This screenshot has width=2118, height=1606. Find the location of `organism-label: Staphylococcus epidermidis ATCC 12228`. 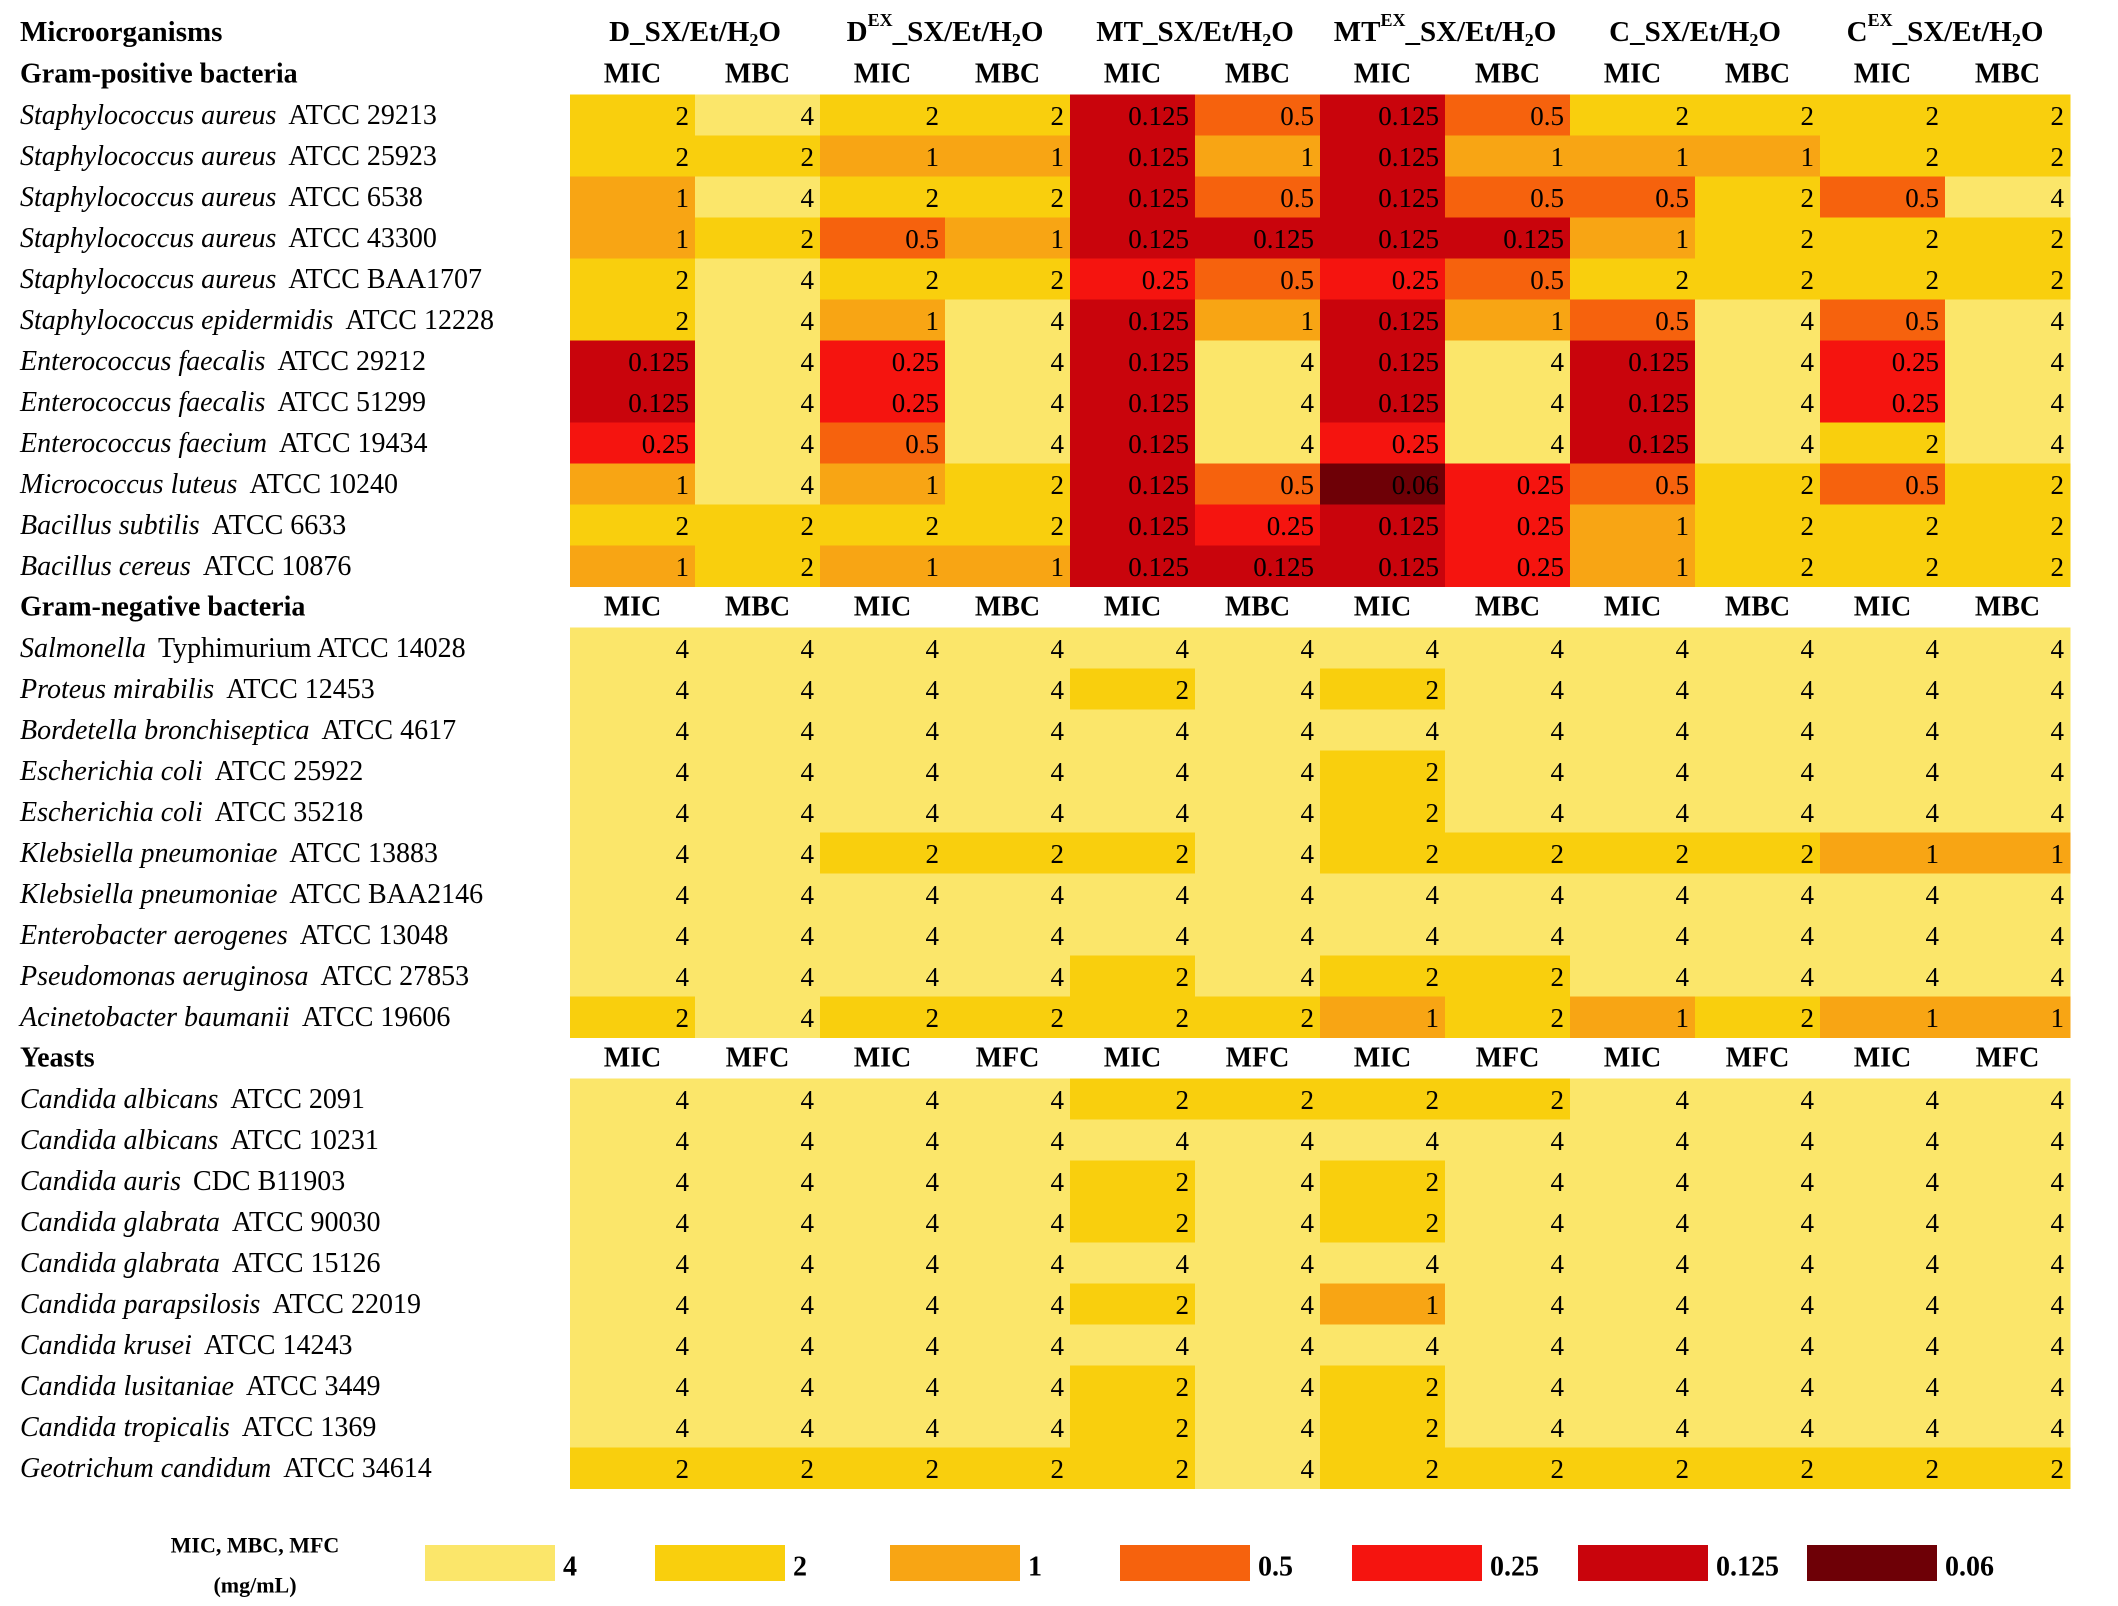

organism-label: Staphylococcus epidermidis ATCC 12228 is located at coordinates (257, 320).